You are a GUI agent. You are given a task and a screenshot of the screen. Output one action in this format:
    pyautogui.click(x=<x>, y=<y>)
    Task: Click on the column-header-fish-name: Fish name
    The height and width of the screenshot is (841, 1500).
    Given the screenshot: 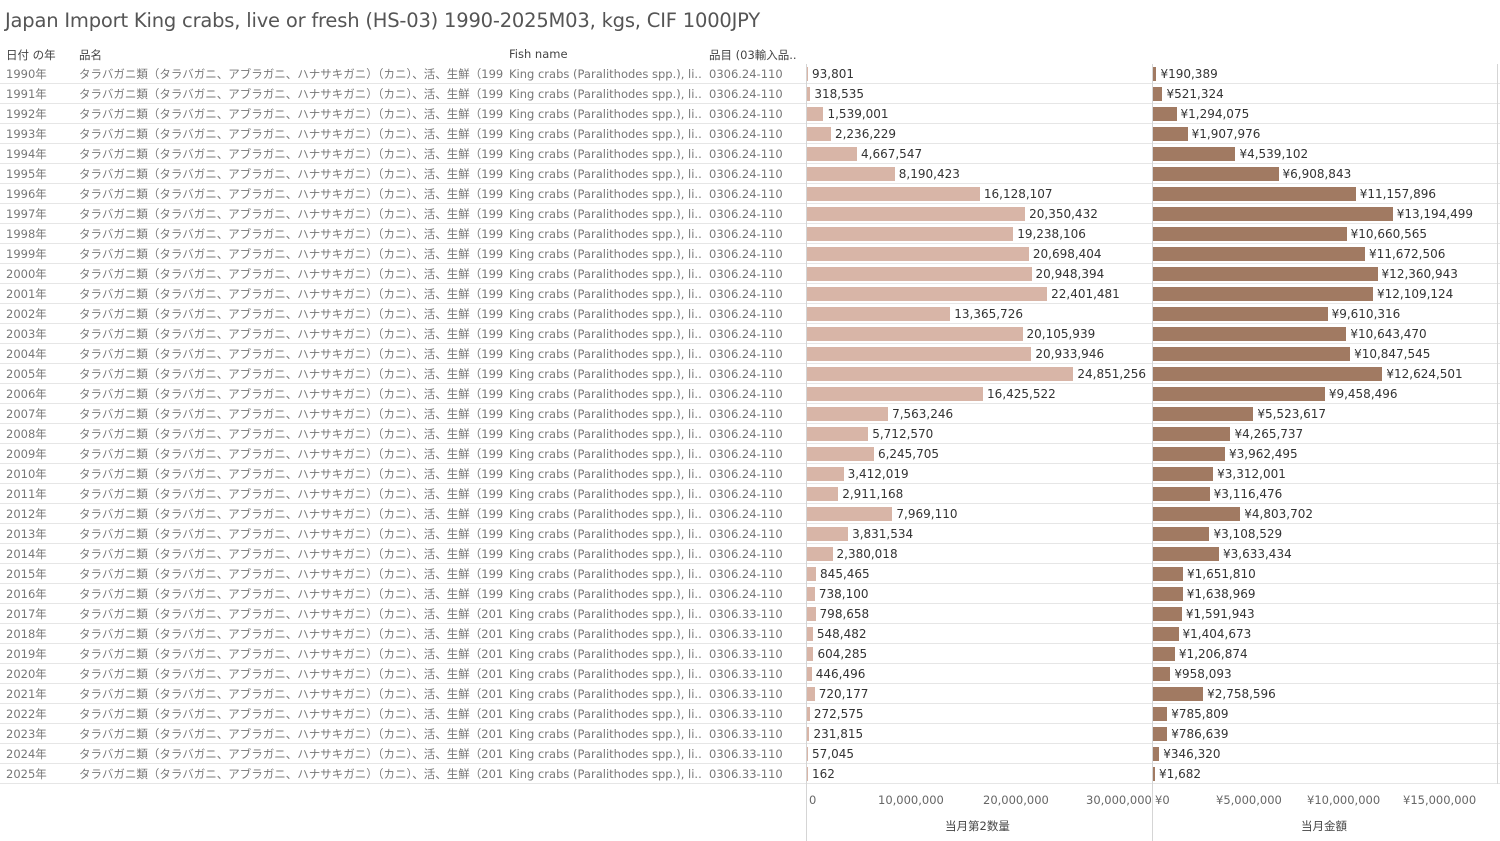 What is the action you would take?
    pyautogui.click(x=538, y=54)
    